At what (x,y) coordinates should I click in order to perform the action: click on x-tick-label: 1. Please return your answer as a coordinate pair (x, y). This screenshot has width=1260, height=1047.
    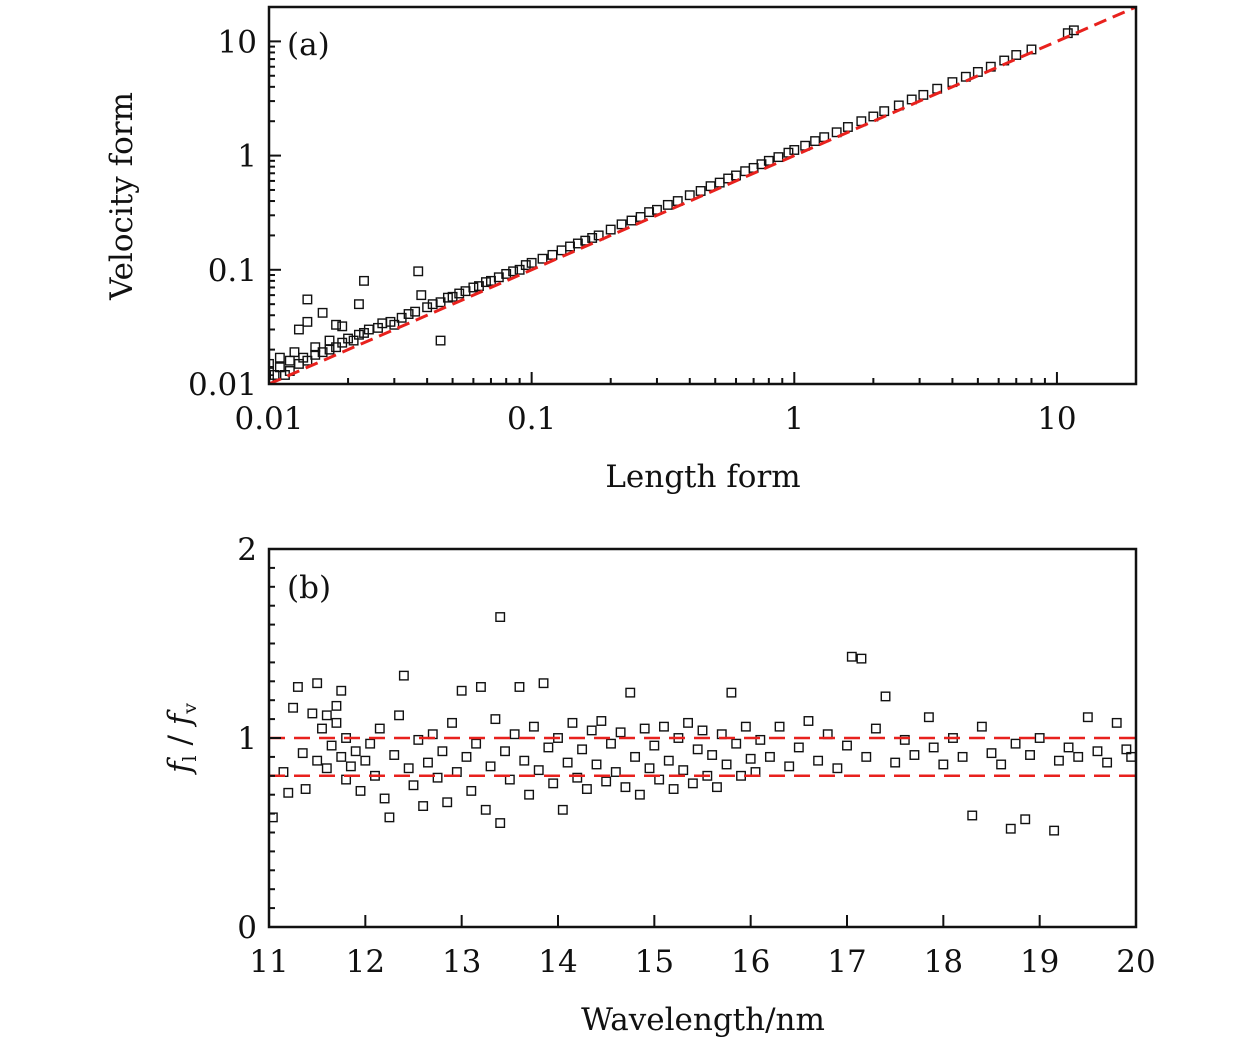
    Looking at the image, I should click on (794, 419).